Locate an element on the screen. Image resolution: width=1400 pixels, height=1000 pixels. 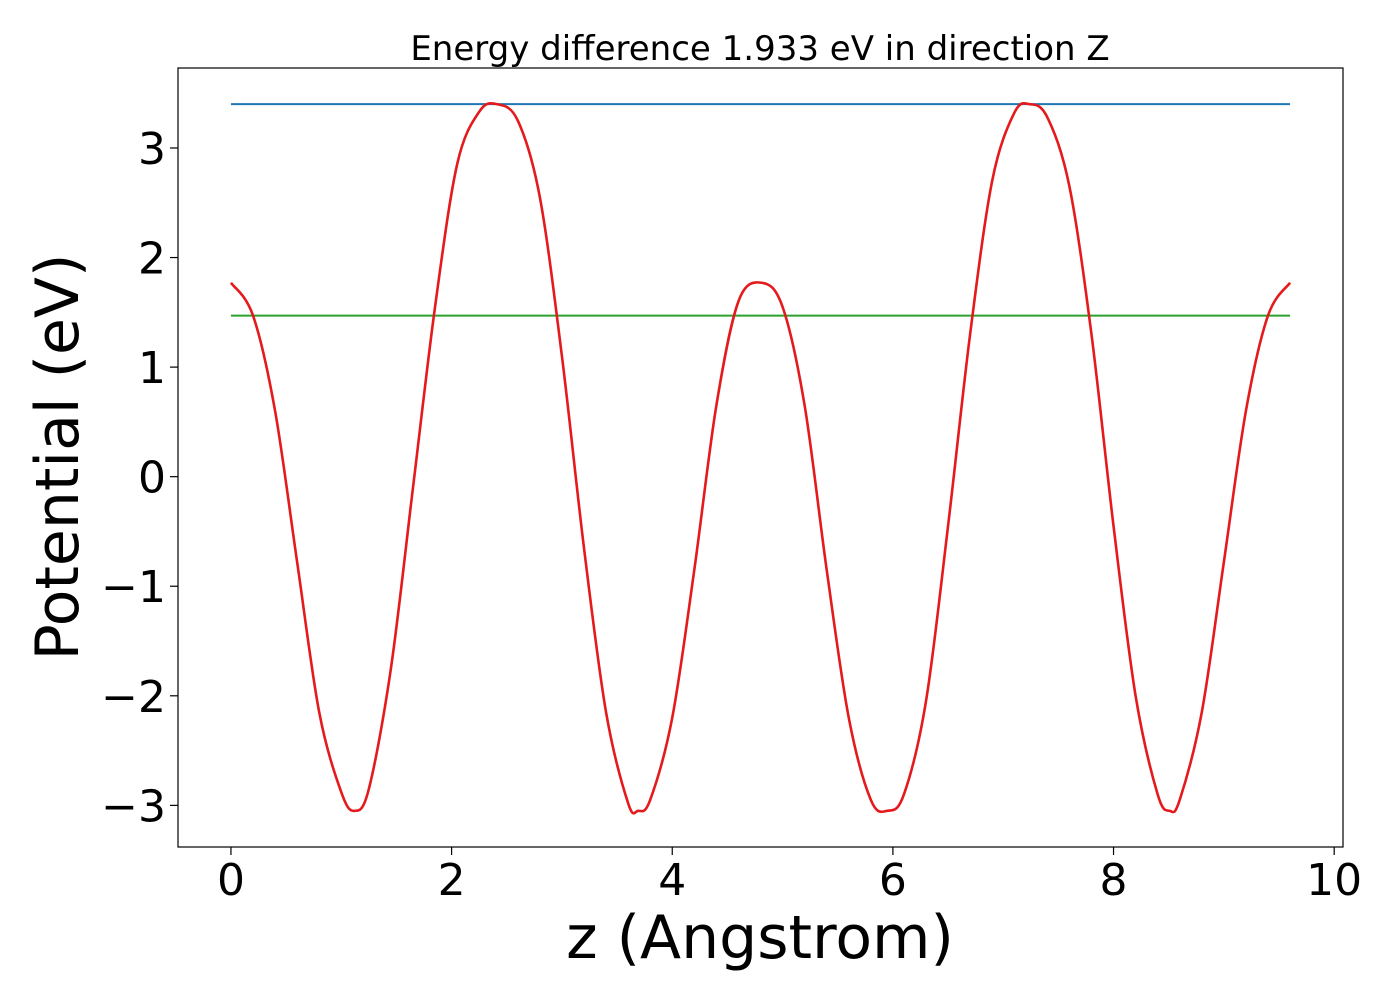
y-tick-label: 0 is located at coordinates (152, 478).